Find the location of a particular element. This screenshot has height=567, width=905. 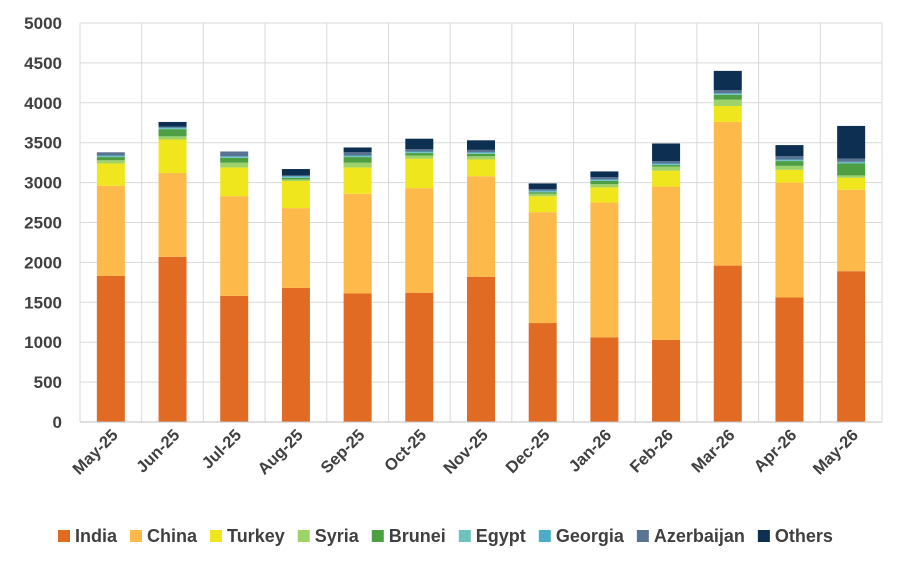

y-tick-label: 2000 is located at coordinates (43, 262).